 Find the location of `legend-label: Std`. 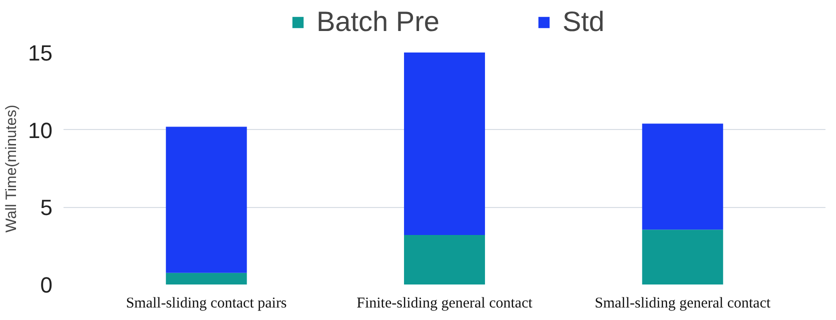

legend-label: Std is located at coordinates (583, 22).